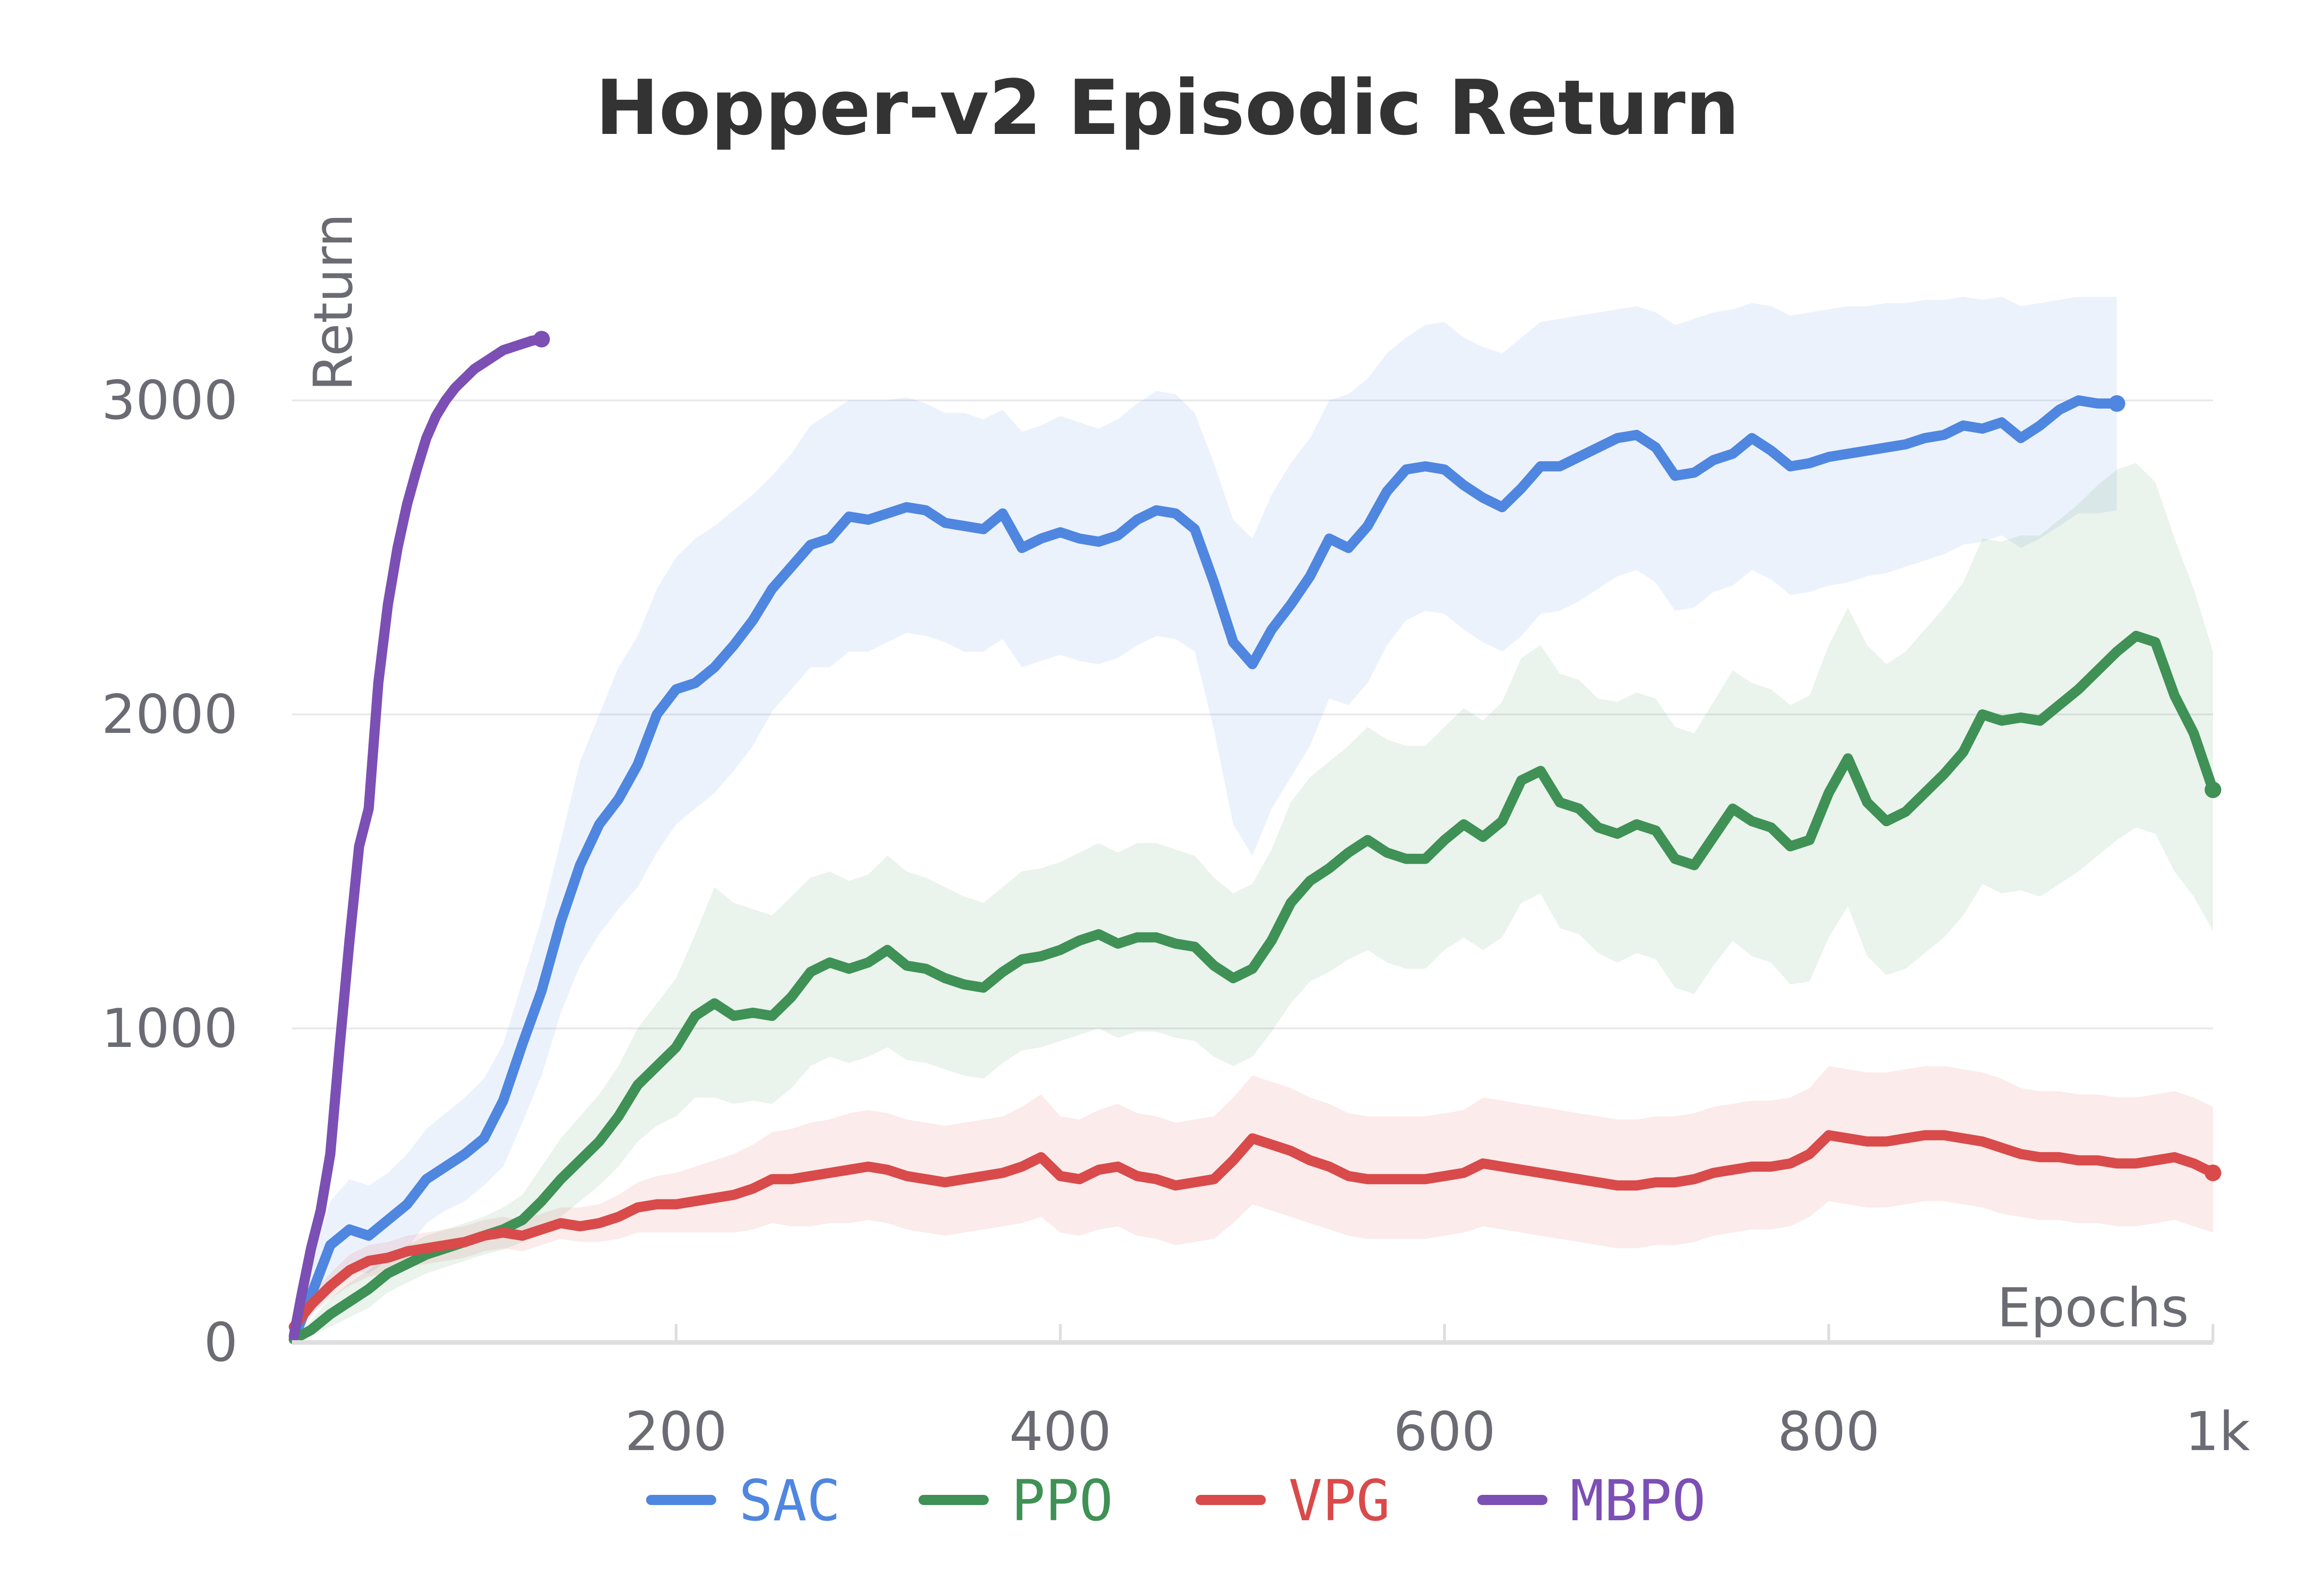 Image resolution: width=2309 pixels, height=1596 pixels. Describe the element at coordinates (1339, 1501) in the screenshot. I see `legend-label: VPG` at that location.